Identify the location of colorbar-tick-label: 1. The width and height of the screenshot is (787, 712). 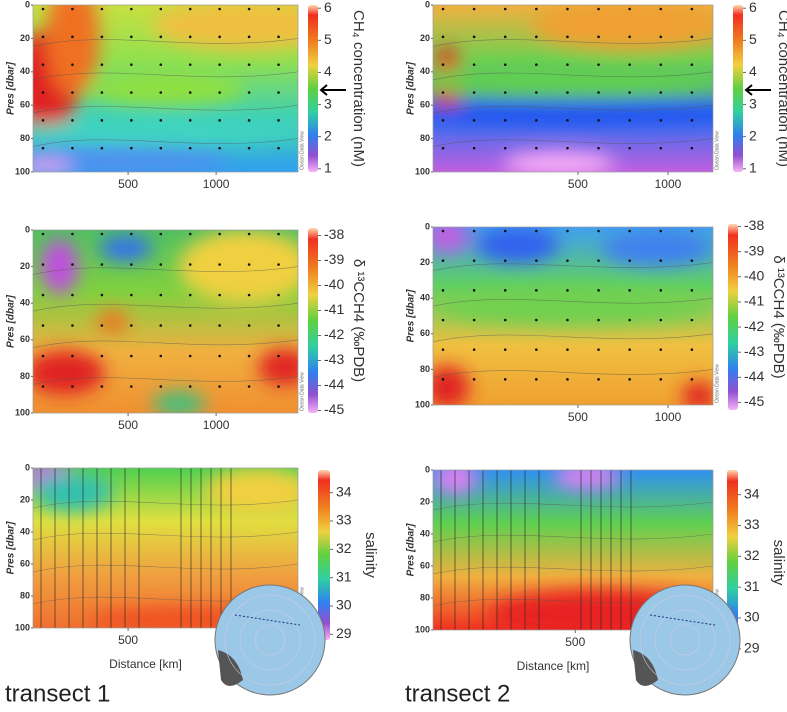
(328, 167).